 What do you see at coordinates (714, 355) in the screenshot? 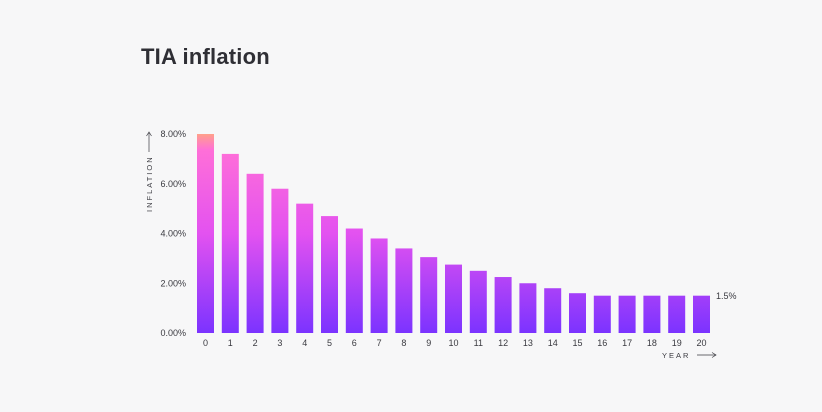
I see `x-arrow-icon` at bounding box center [714, 355].